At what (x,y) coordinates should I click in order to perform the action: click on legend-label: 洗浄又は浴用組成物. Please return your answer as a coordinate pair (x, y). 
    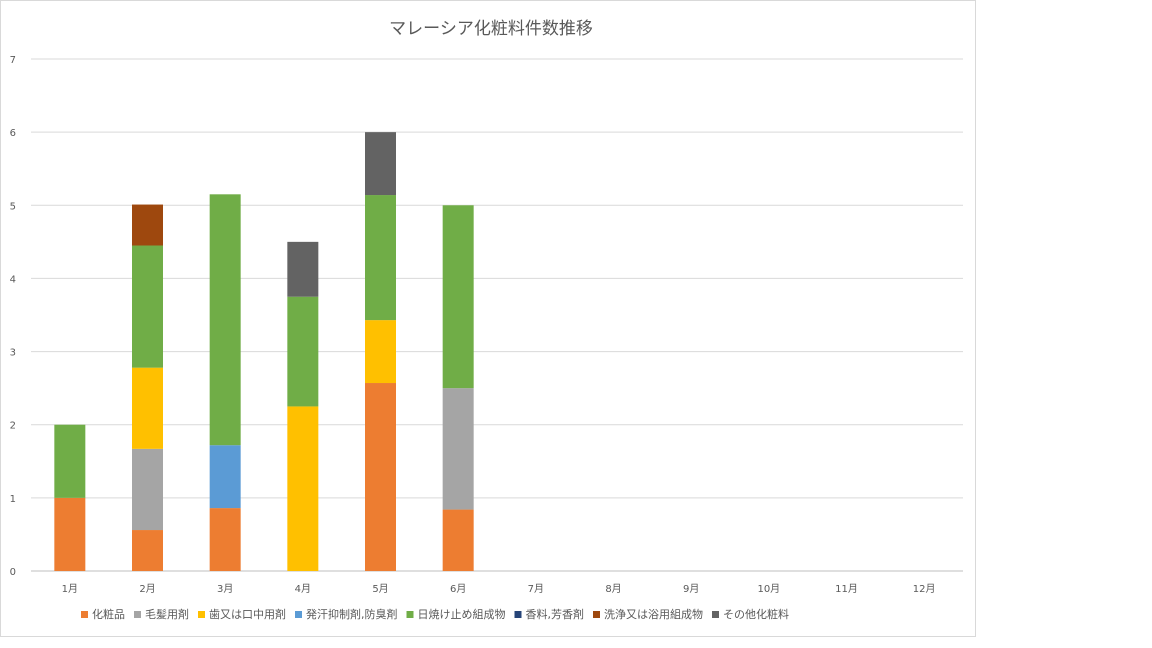
    Looking at the image, I should click on (653, 614).